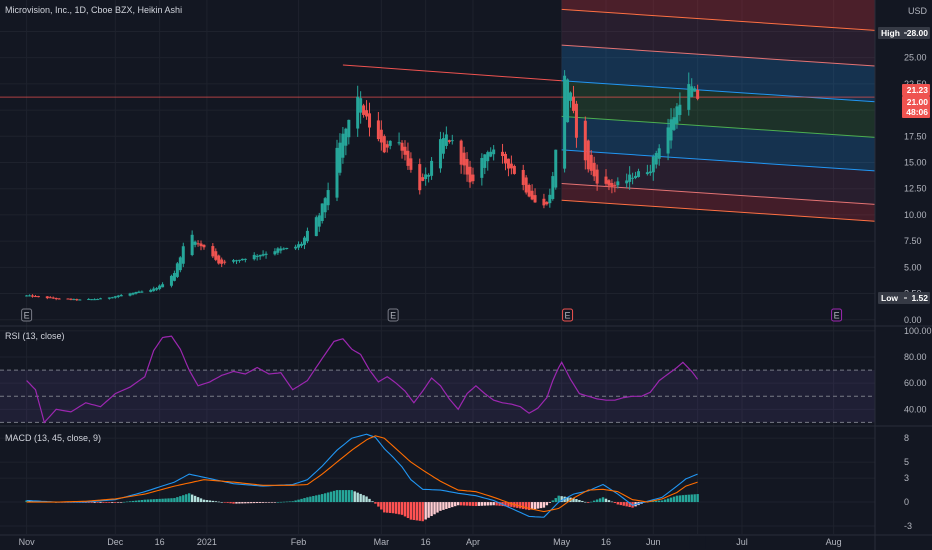 Image resolution: width=932 pixels, height=550 pixels. I want to click on y-tick-label: 0.00, so click(913, 320).